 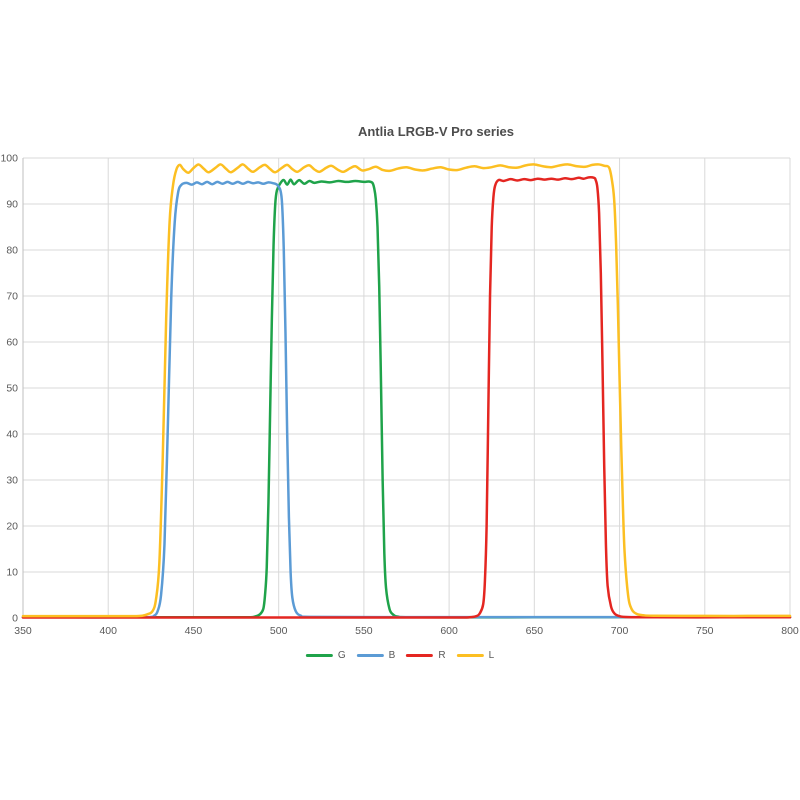 What do you see at coordinates (491, 655) in the screenshot?
I see `legend-label-l: L` at bounding box center [491, 655].